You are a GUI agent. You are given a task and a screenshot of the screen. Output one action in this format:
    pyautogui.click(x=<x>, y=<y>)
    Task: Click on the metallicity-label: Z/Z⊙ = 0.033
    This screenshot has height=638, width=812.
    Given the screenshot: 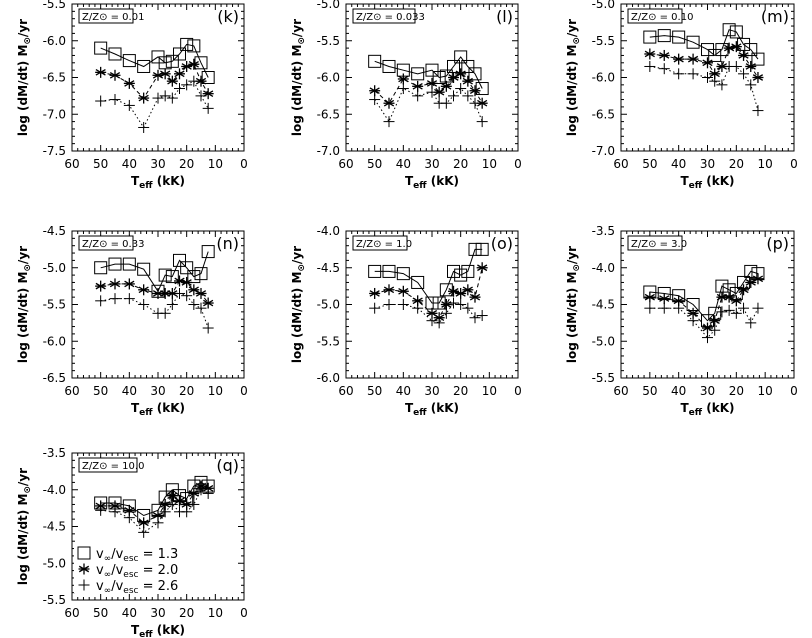 What is the action you would take?
    pyautogui.click(x=388, y=16)
    